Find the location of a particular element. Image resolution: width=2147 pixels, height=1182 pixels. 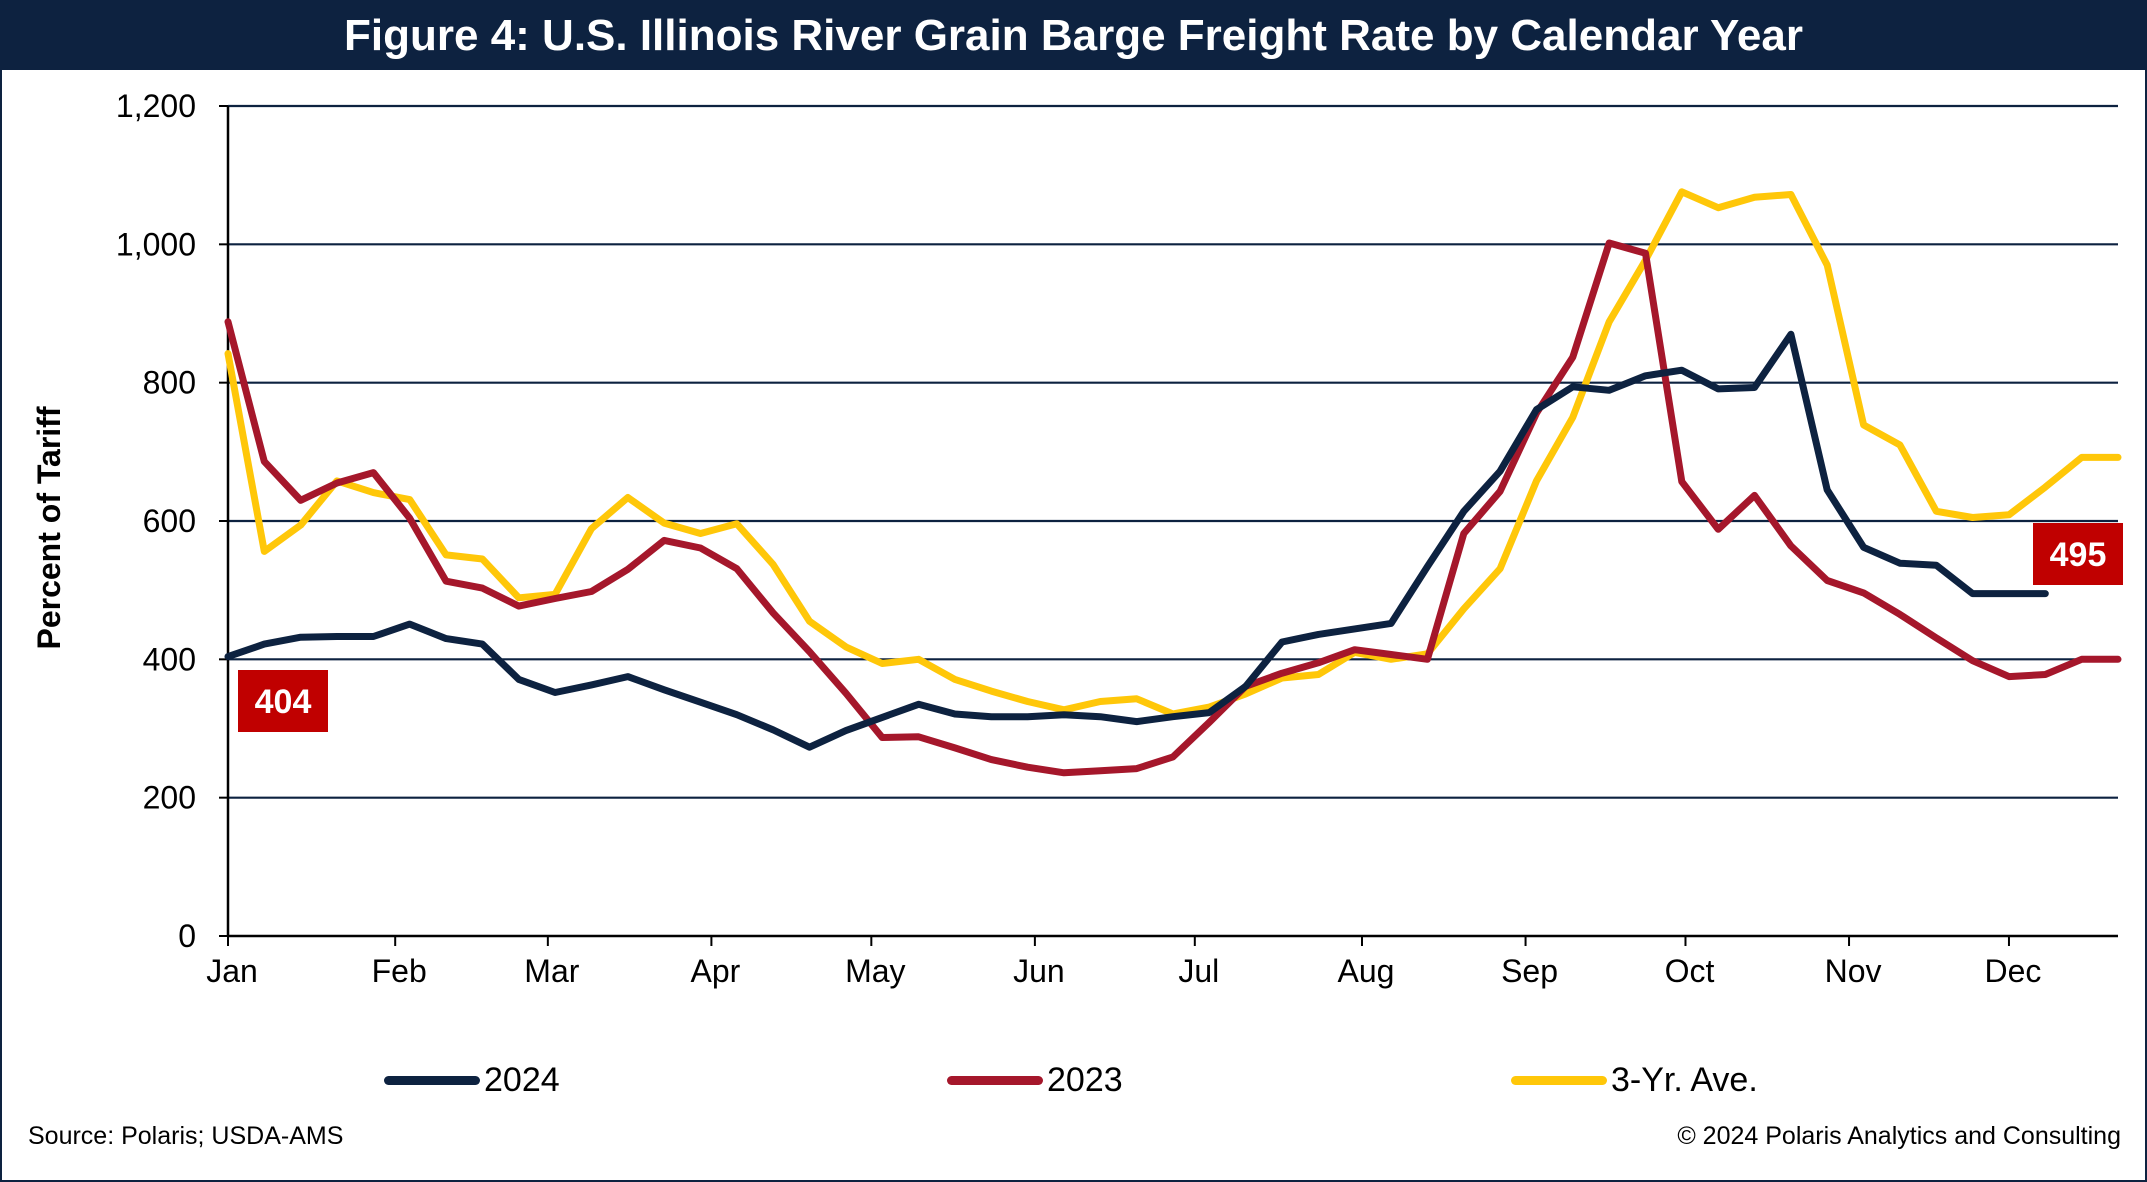

callout-404: 404 is located at coordinates (283, 701).